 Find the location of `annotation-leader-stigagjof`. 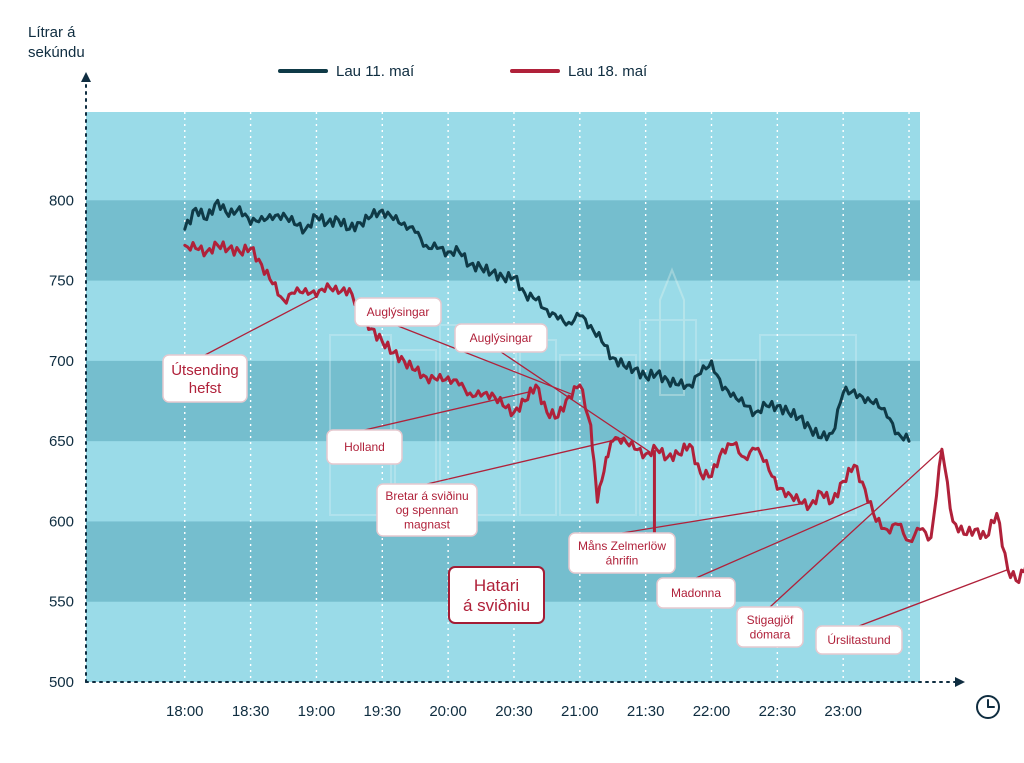

annotation-leader-stigagjof is located at coordinates (856, 528).